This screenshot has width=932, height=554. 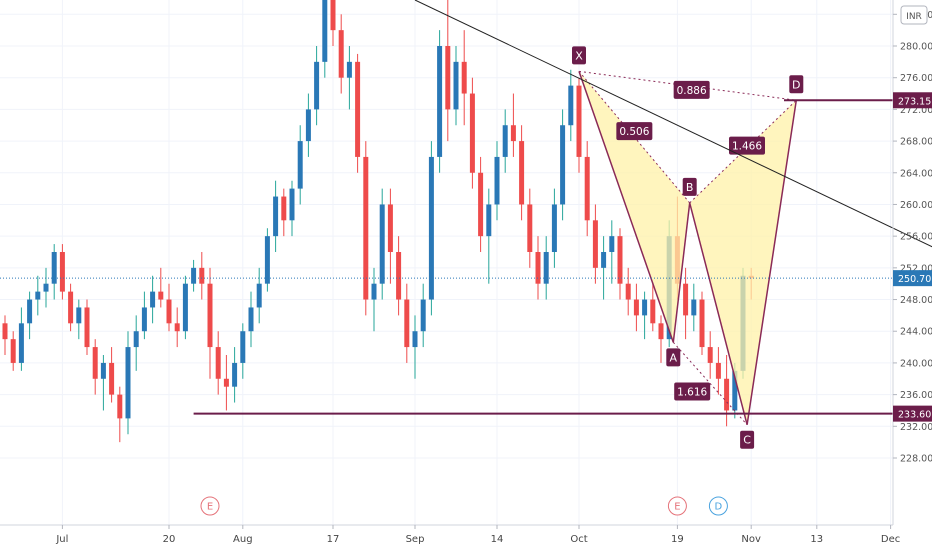 I want to click on time-tick-label: 13, so click(x=816, y=539).